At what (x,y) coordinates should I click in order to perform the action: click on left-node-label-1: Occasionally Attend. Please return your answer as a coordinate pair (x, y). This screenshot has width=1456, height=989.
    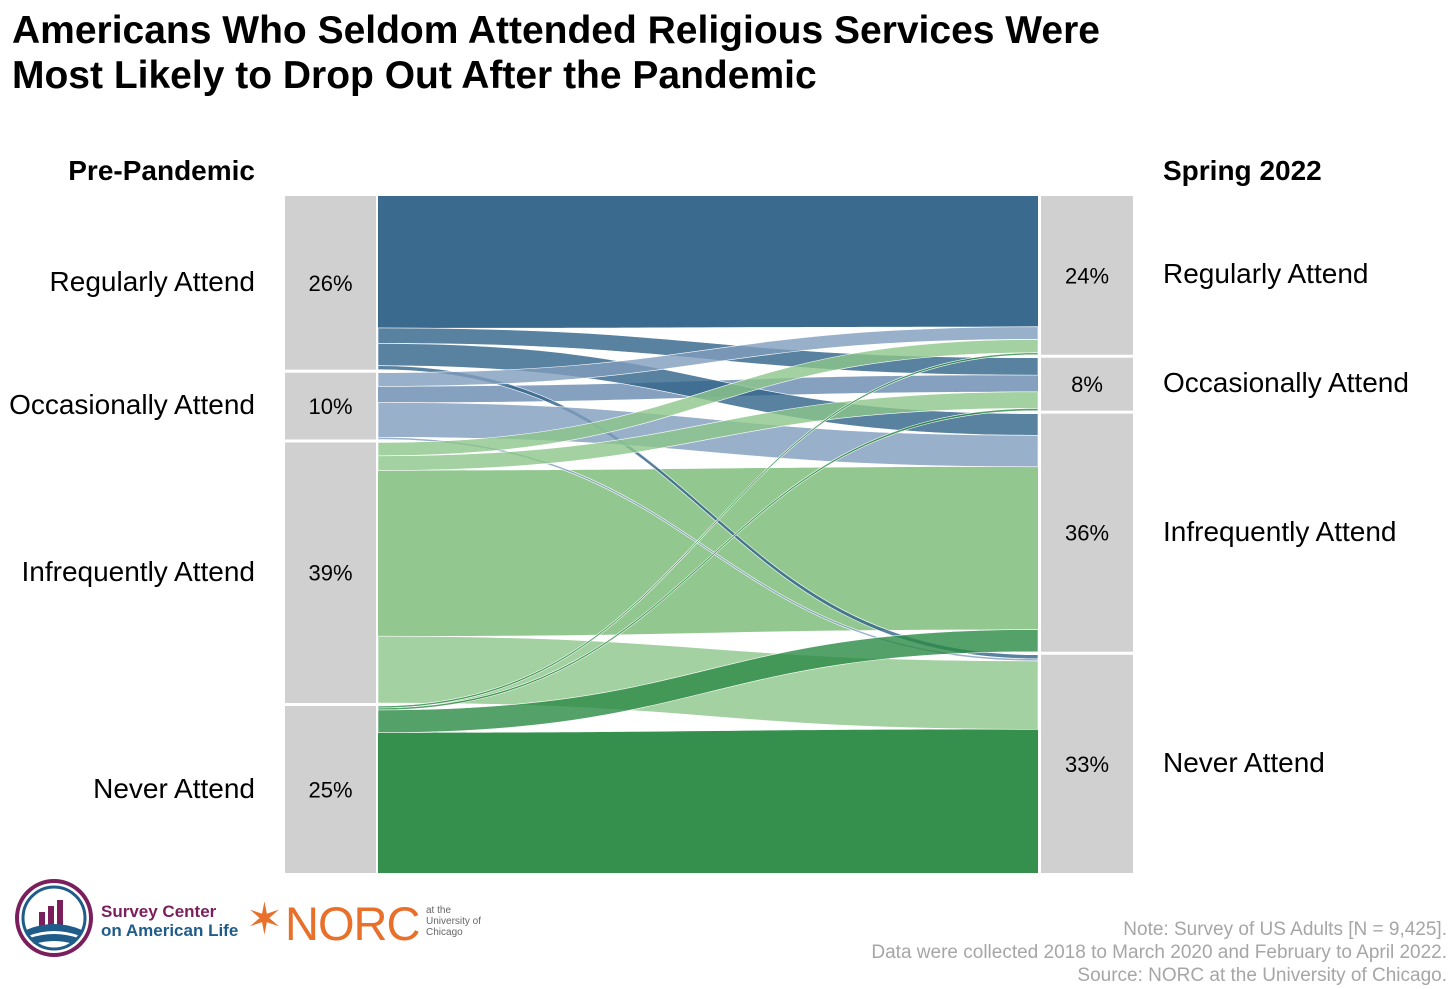
    Looking at the image, I should click on (132, 405).